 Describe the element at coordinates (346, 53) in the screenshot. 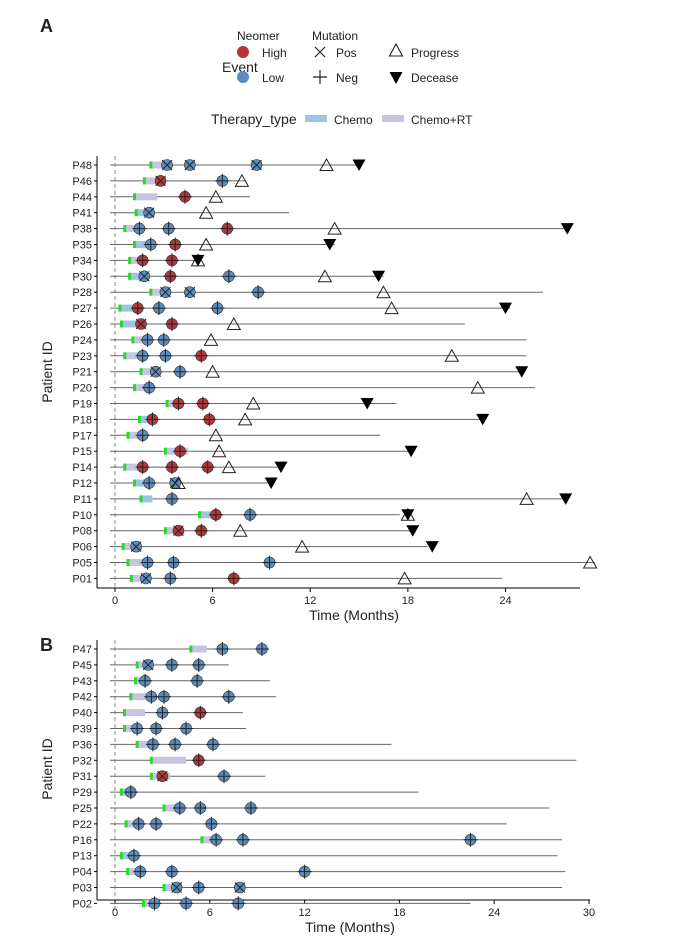

I see `legend-pos-label: Pos` at that location.